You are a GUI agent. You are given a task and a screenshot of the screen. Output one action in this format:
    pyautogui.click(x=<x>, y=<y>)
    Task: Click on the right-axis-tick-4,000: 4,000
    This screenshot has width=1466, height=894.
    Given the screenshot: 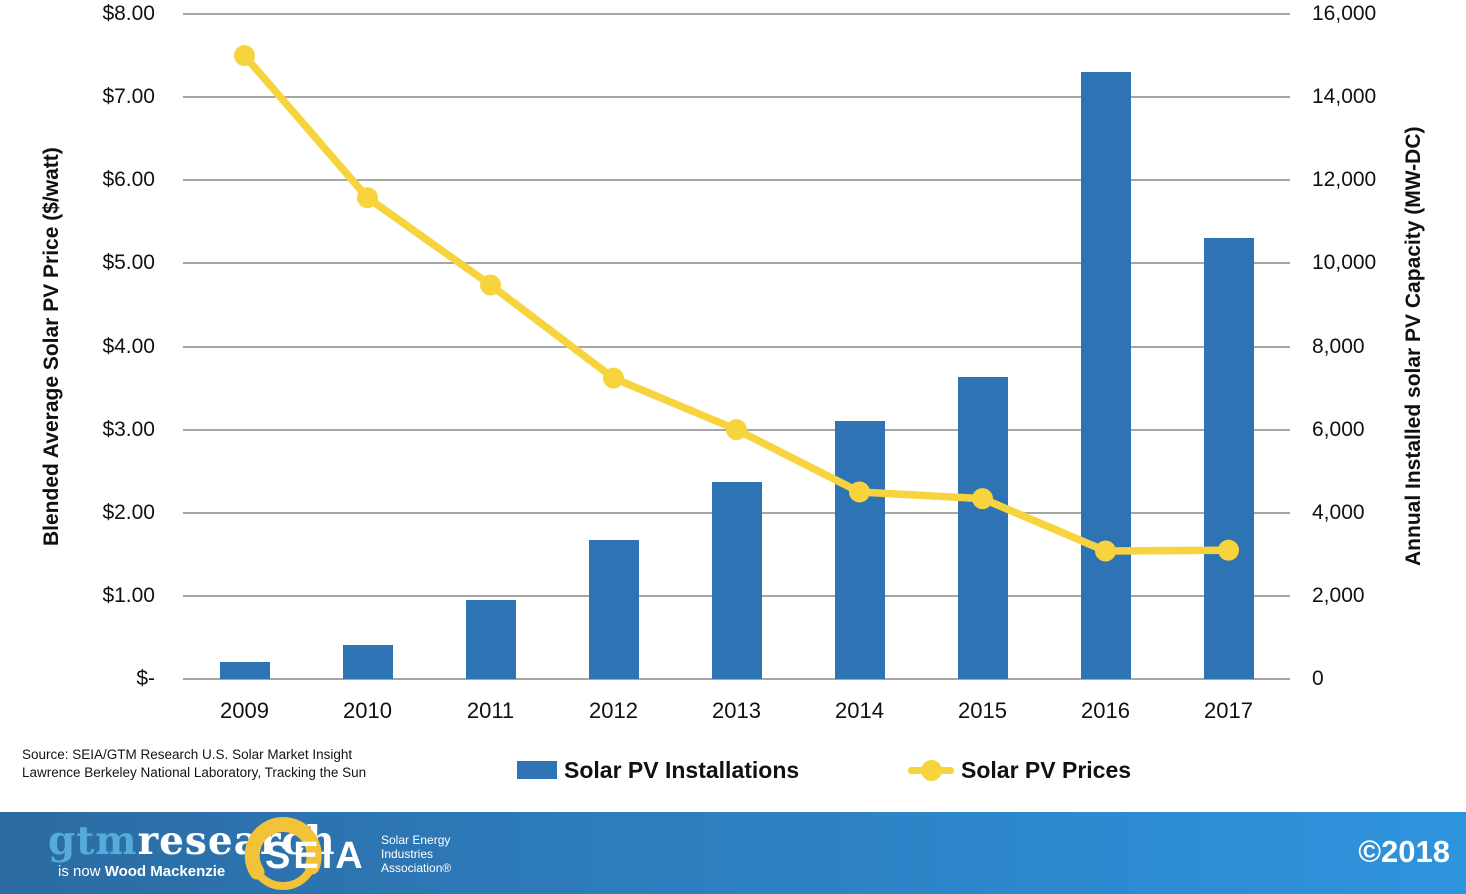 What is the action you would take?
    pyautogui.click(x=1338, y=512)
    